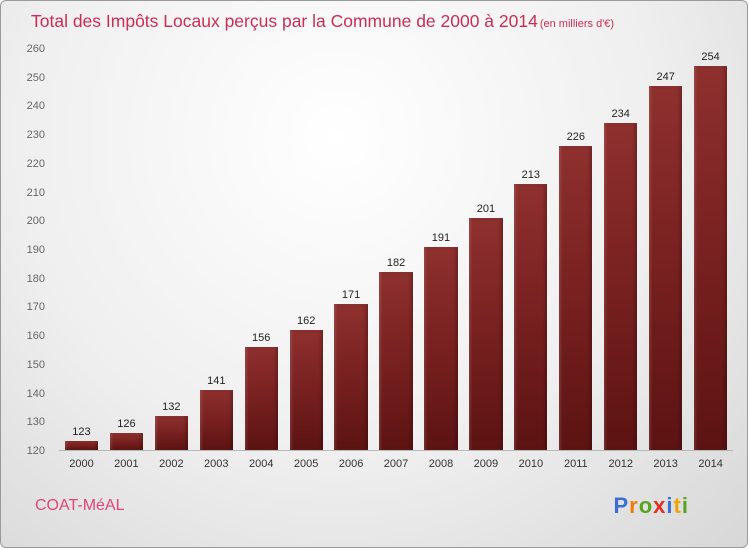 The height and width of the screenshot is (550, 750). Describe the element at coordinates (261, 249) in the screenshot. I see `bar-slot: 156` at that location.